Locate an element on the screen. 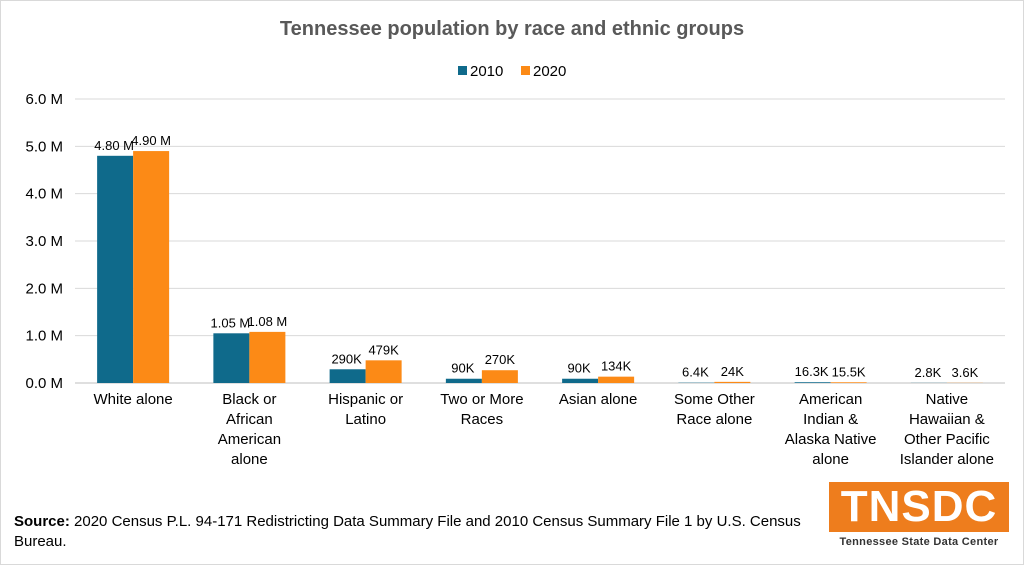  data-label-2010-5: 6.4K is located at coordinates (695, 372).